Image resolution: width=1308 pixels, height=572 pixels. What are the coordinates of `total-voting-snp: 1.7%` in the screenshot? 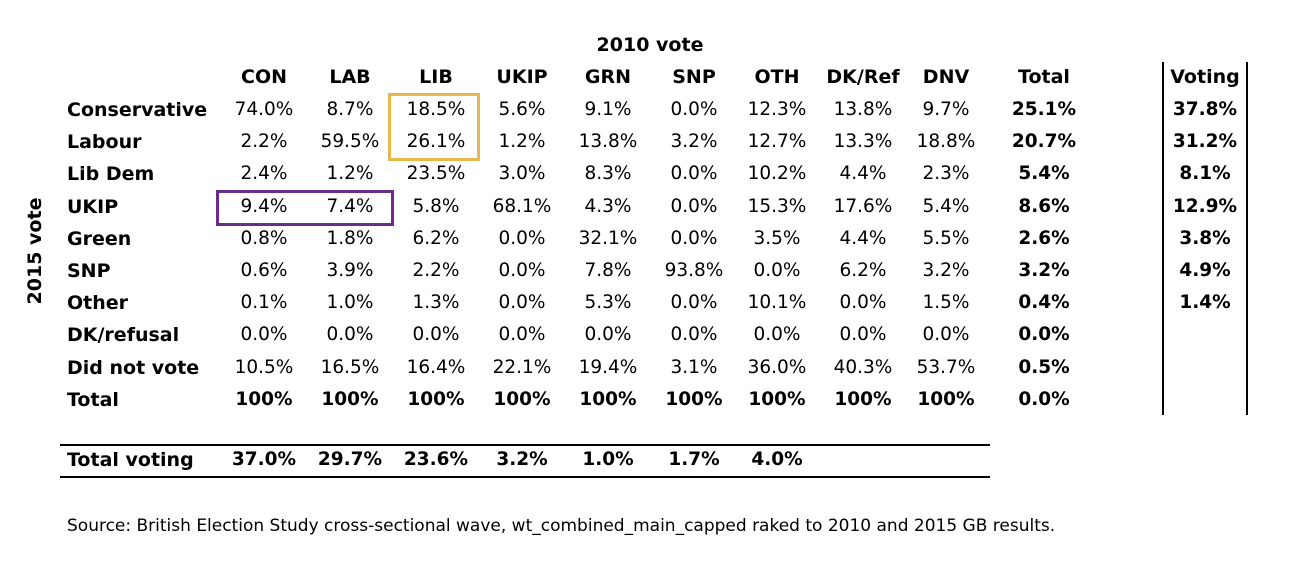 It's located at (694, 459).